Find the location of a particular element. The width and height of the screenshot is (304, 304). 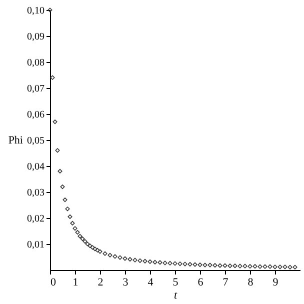

x-tick-label: 8 is located at coordinates (251, 282).